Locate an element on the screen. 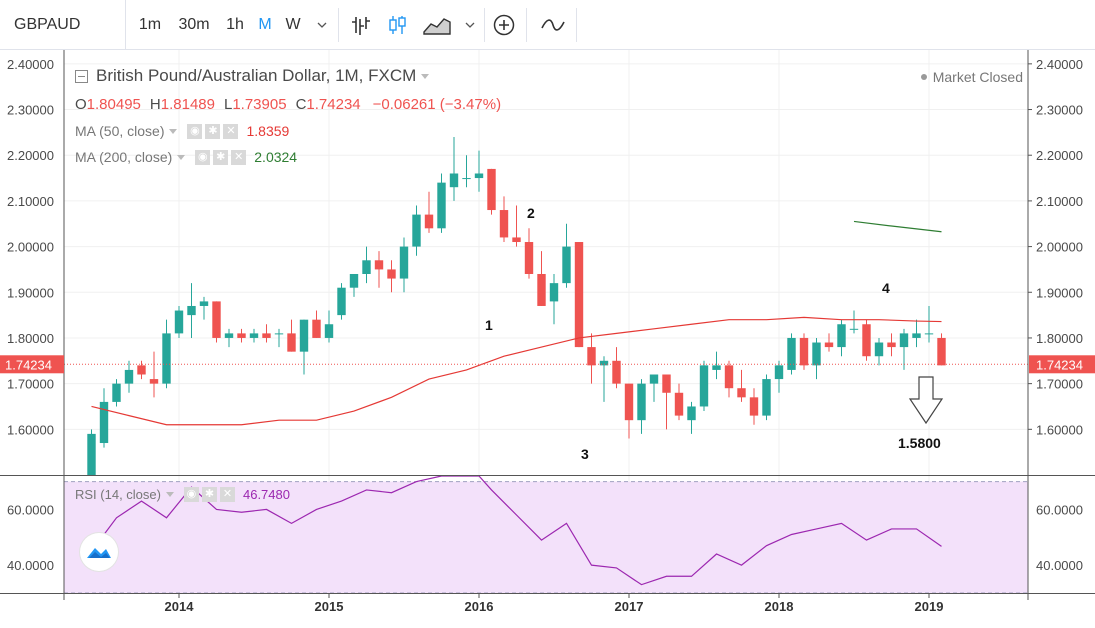 The image size is (1095, 628). rsi-label: RSI (14, close) is located at coordinates (118, 494).